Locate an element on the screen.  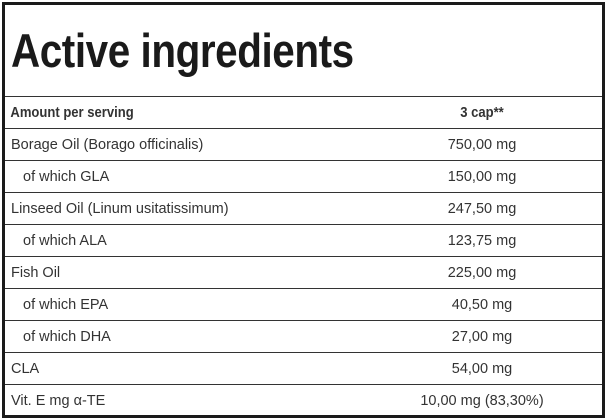
ingredient-name: of which DHA is located at coordinates (67, 336).